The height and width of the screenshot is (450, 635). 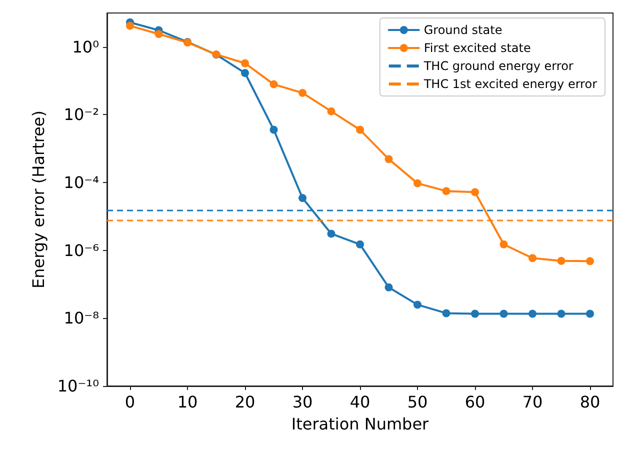 What do you see at coordinates (187, 402) in the screenshot?
I see `x-tick-label: 10` at bounding box center [187, 402].